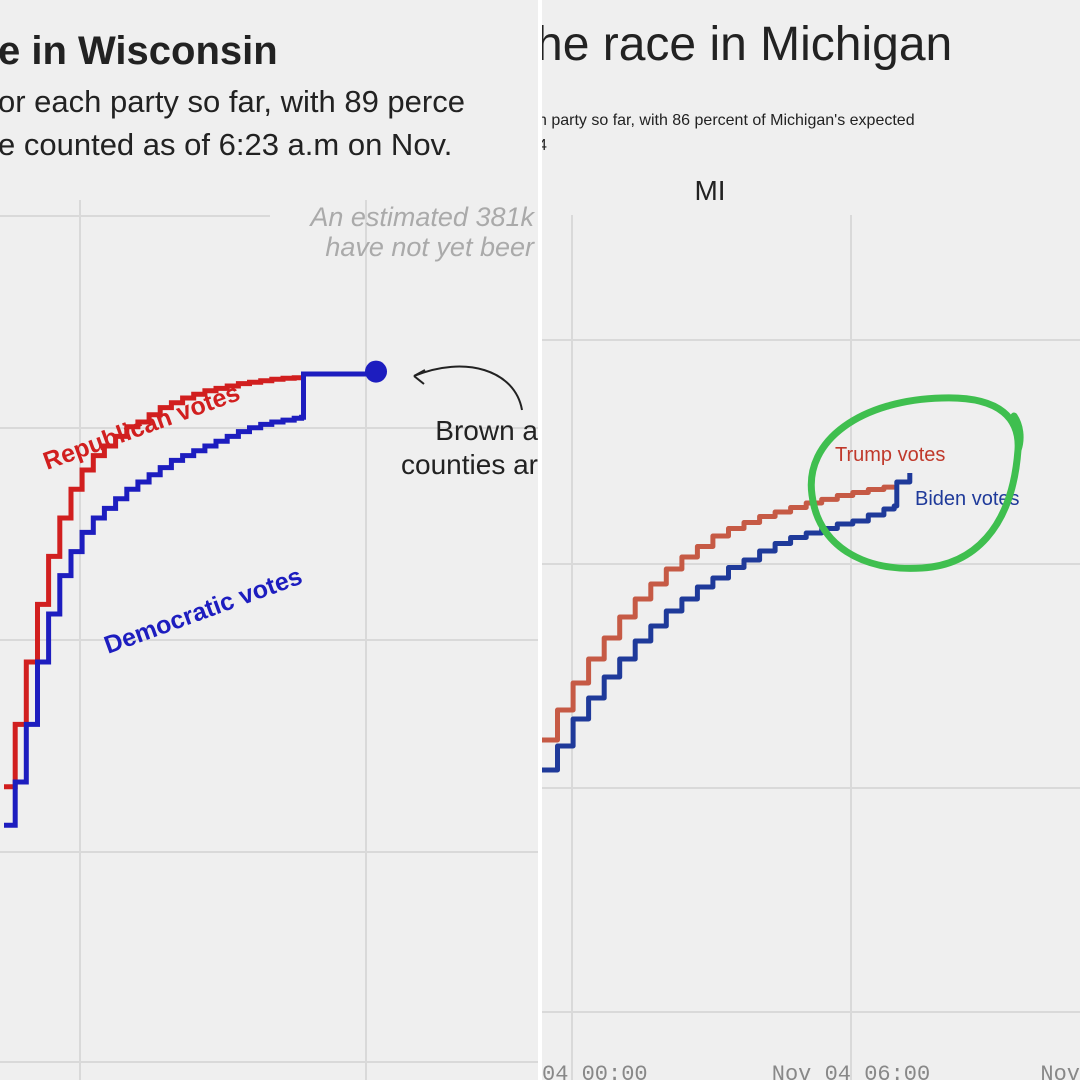 Image resolution: width=1080 pixels, height=1080 pixels. What do you see at coordinates (709, 190) in the screenshot?
I see `michigan-state-label: MI` at bounding box center [709, 190].